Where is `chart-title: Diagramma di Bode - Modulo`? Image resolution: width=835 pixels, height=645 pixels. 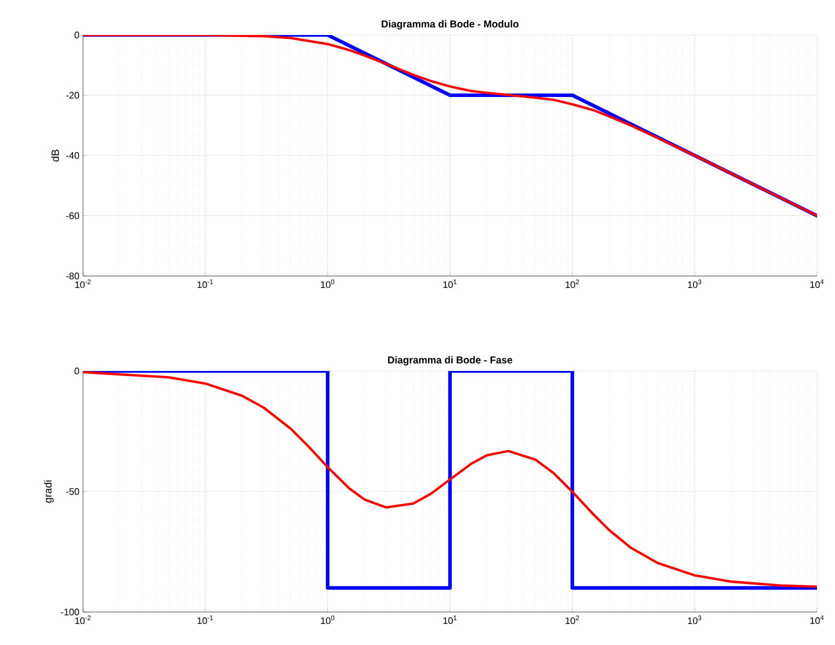
chart-title: Diagramma di Bode - Modulo is located at coordinates (450, 25).